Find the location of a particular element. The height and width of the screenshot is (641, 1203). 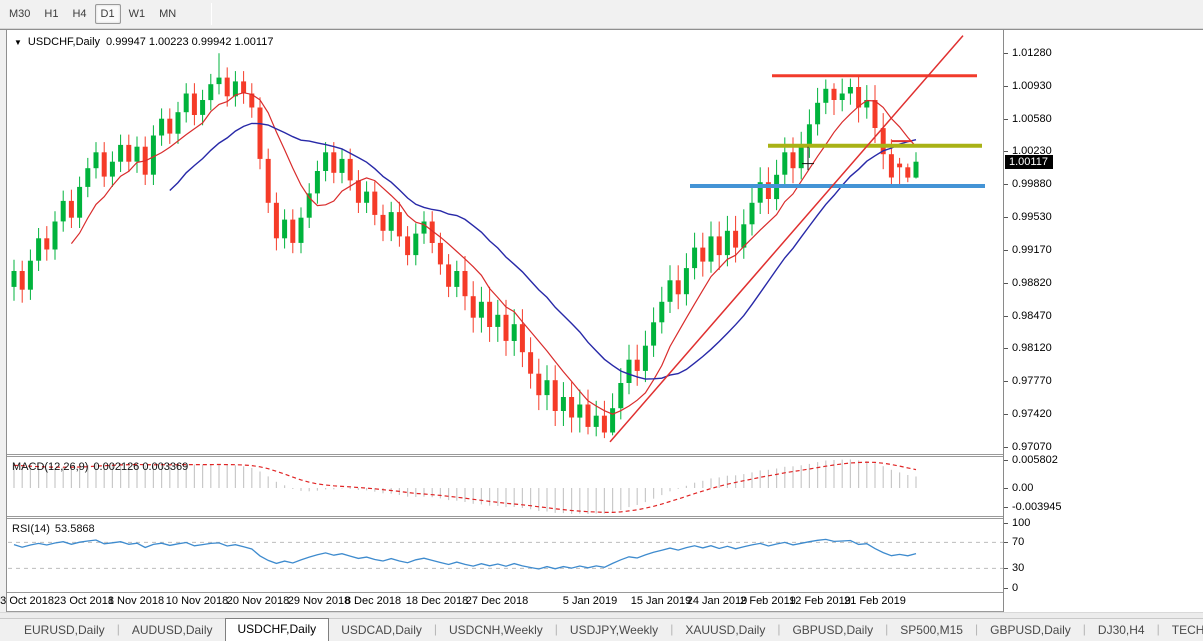

tab-usdcad-daily: USDCAD,Daily is located at coordinates (381, 630).